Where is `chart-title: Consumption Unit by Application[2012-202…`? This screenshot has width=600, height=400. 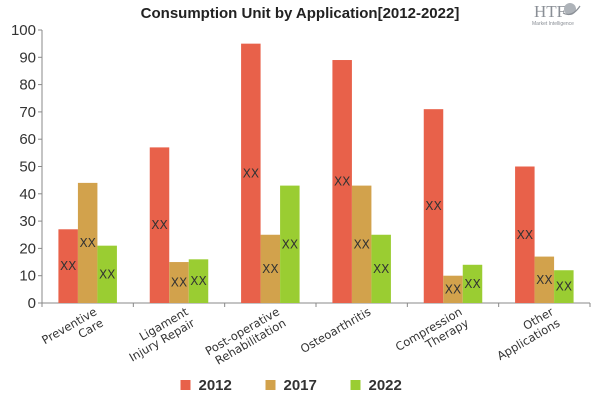 chart-title: Consumption Unit by Application[2012-202… is located at coordinates (300, 13).